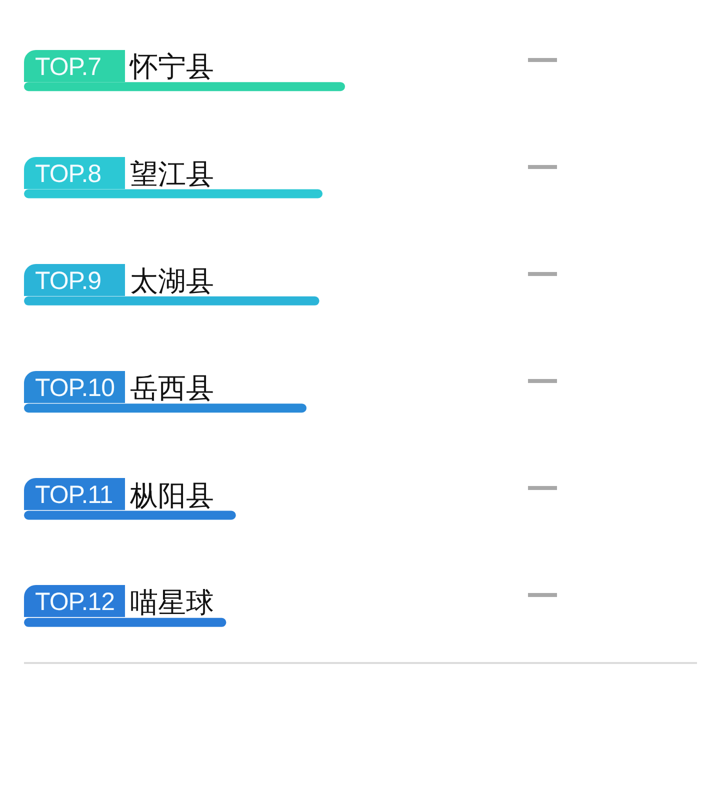  I want to click on y-tick-label: 望江县, so click(172, 174).